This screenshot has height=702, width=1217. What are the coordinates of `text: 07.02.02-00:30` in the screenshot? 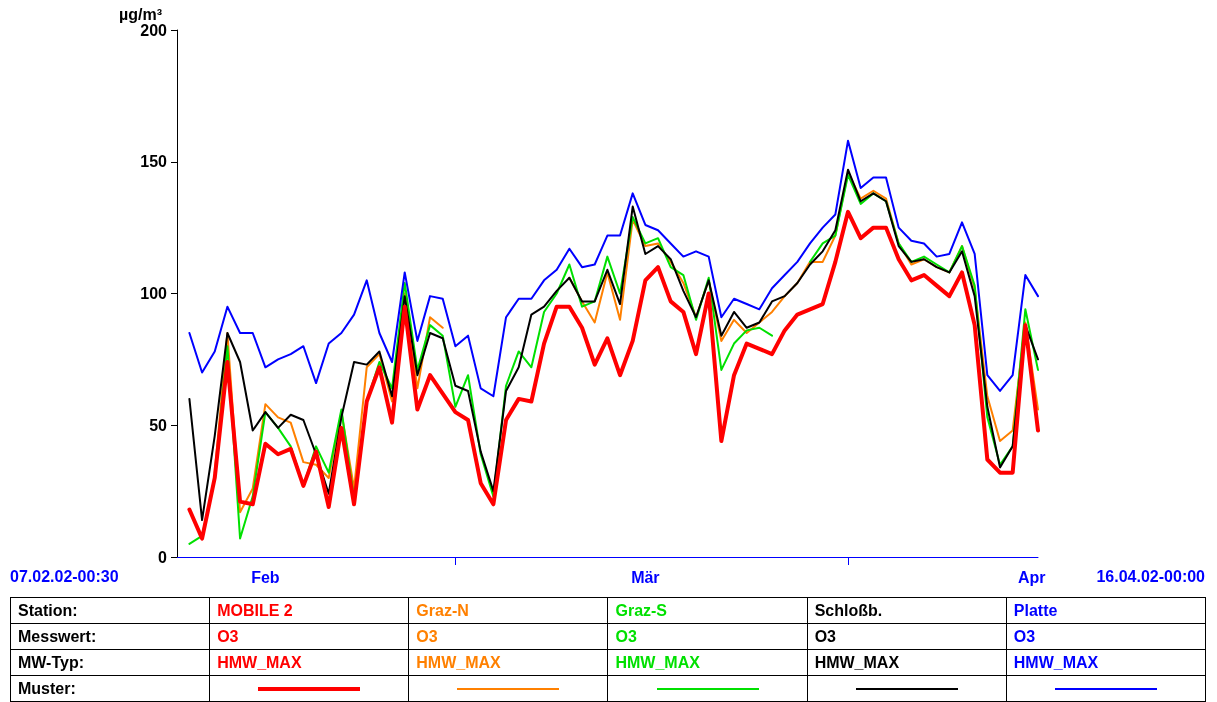 It's located at (64, 577).